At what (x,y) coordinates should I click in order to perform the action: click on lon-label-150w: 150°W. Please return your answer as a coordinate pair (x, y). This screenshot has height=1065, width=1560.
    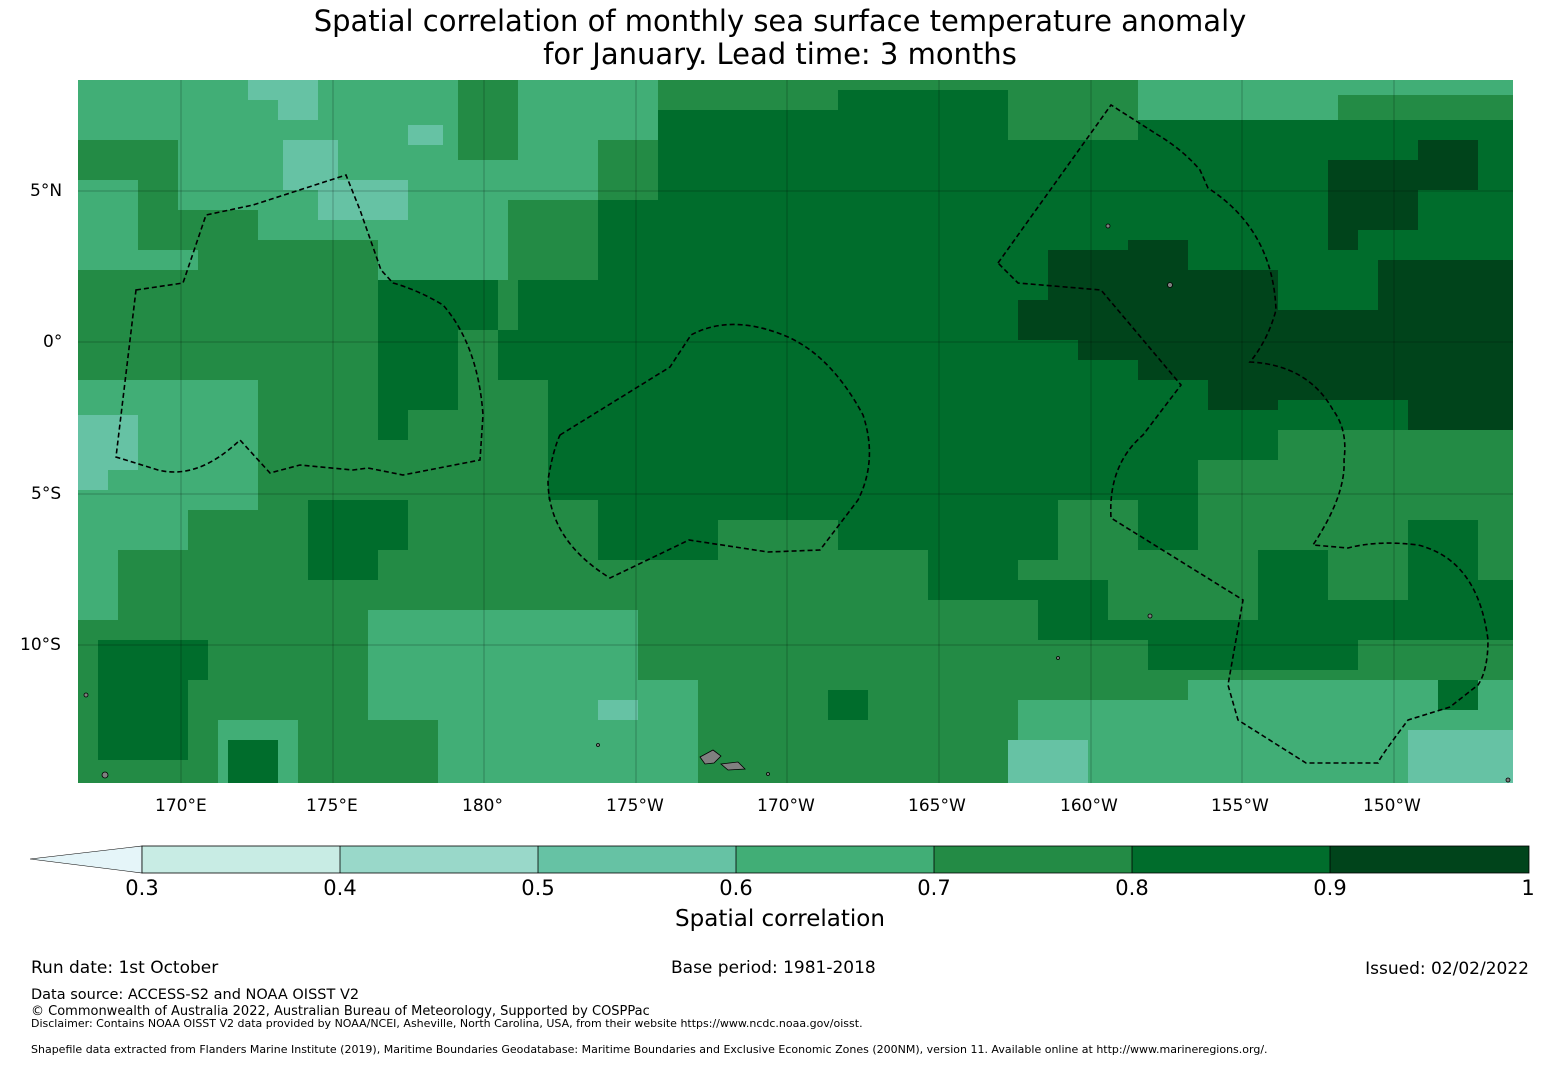
    Looking at the image, I should click on (1392, 806).